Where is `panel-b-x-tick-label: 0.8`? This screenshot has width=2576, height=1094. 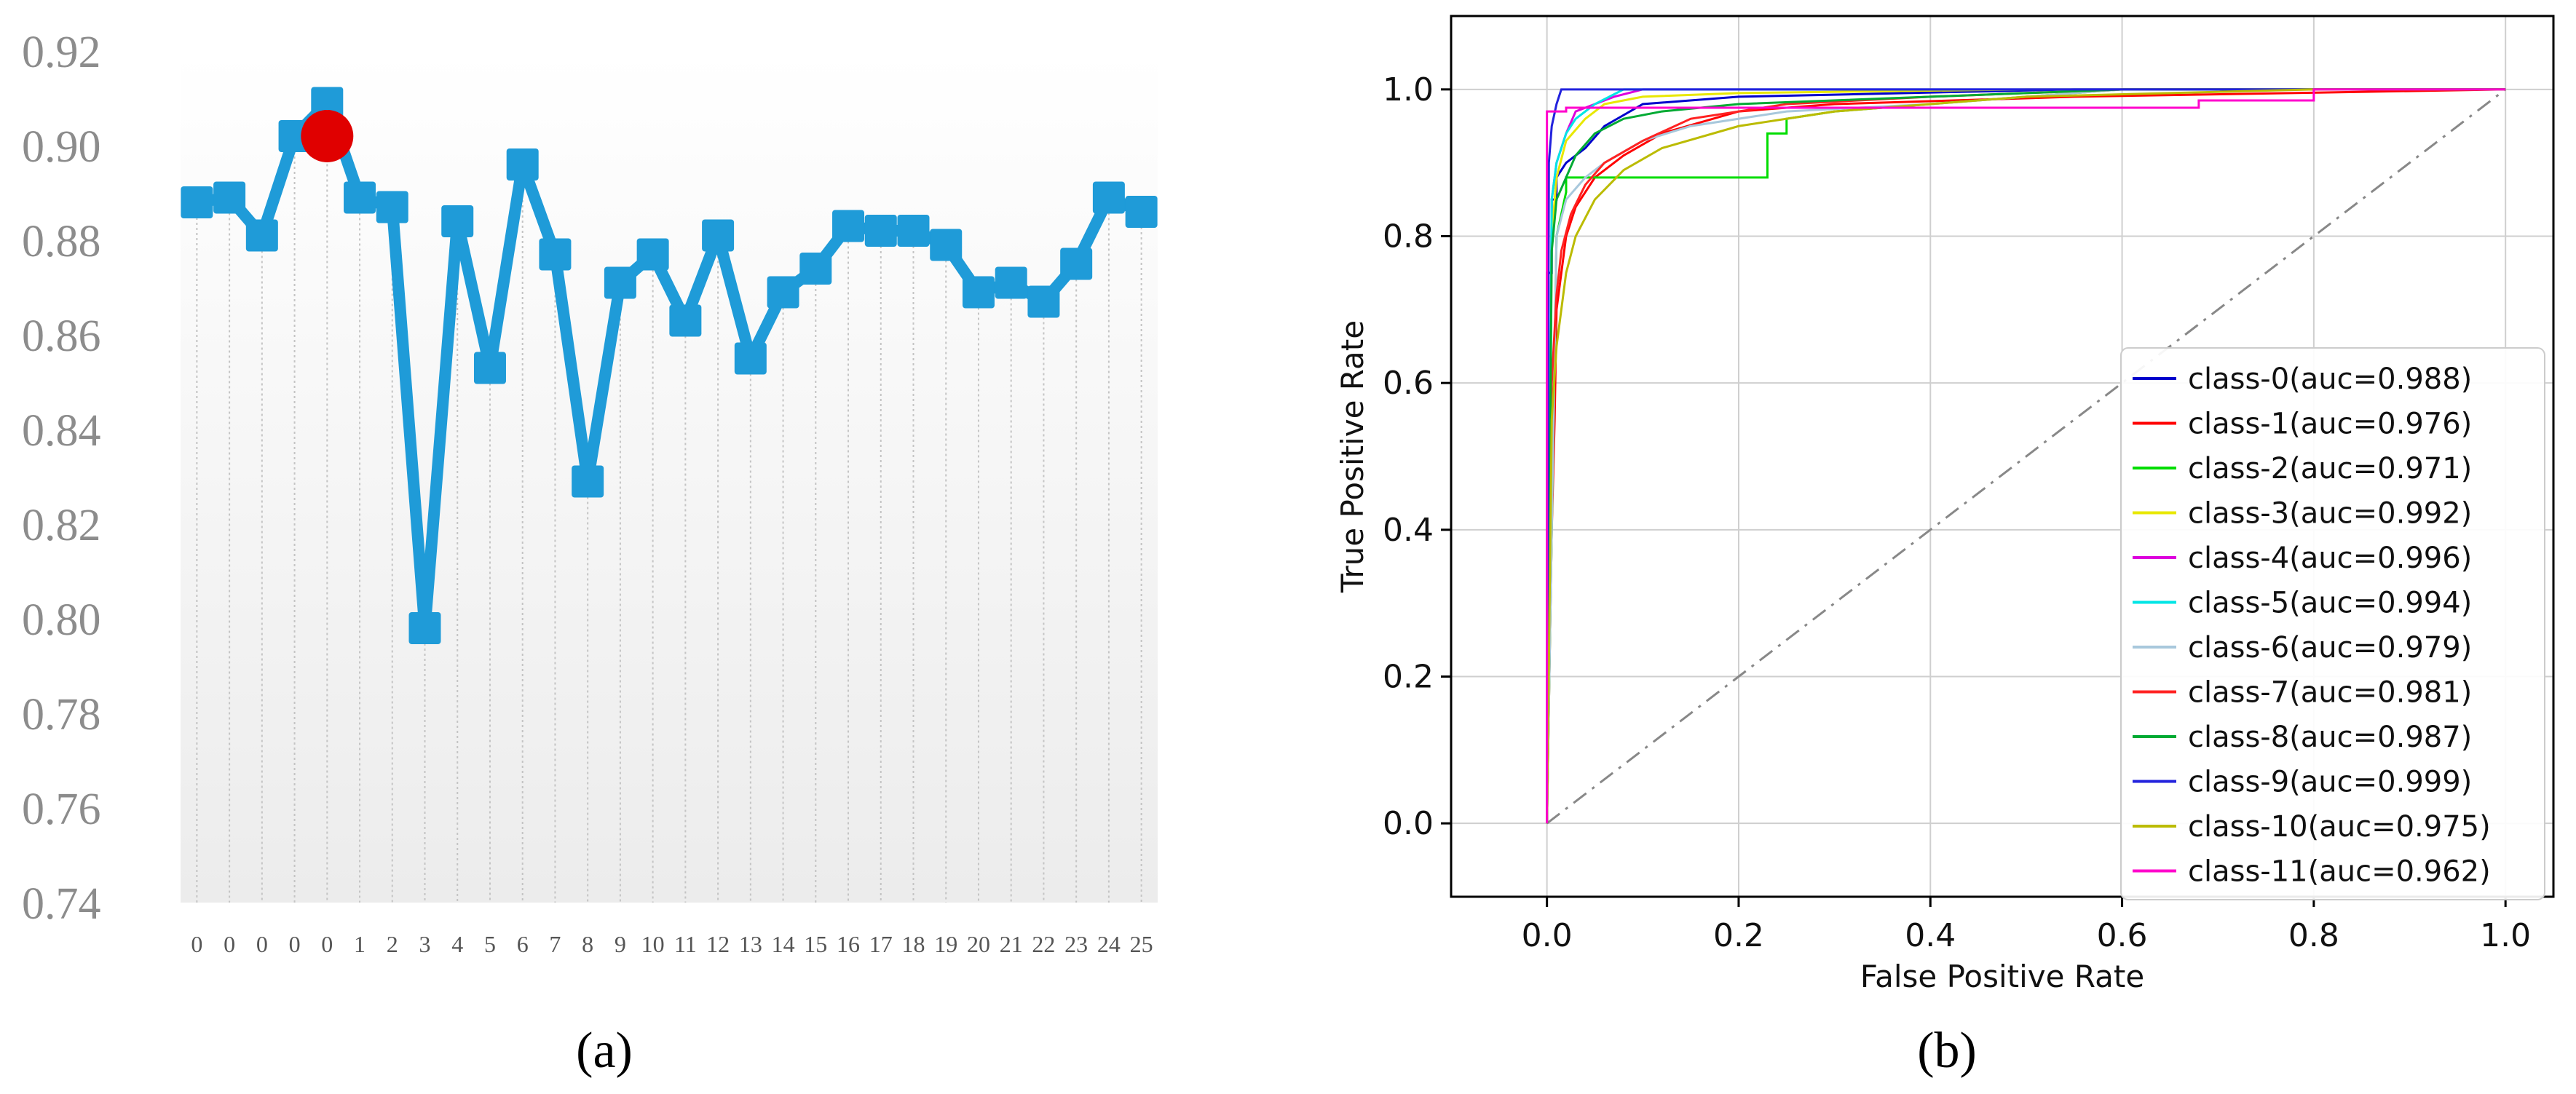
panel-b-x-tick-label: 0.8 is located at coordinates (2313, 935).